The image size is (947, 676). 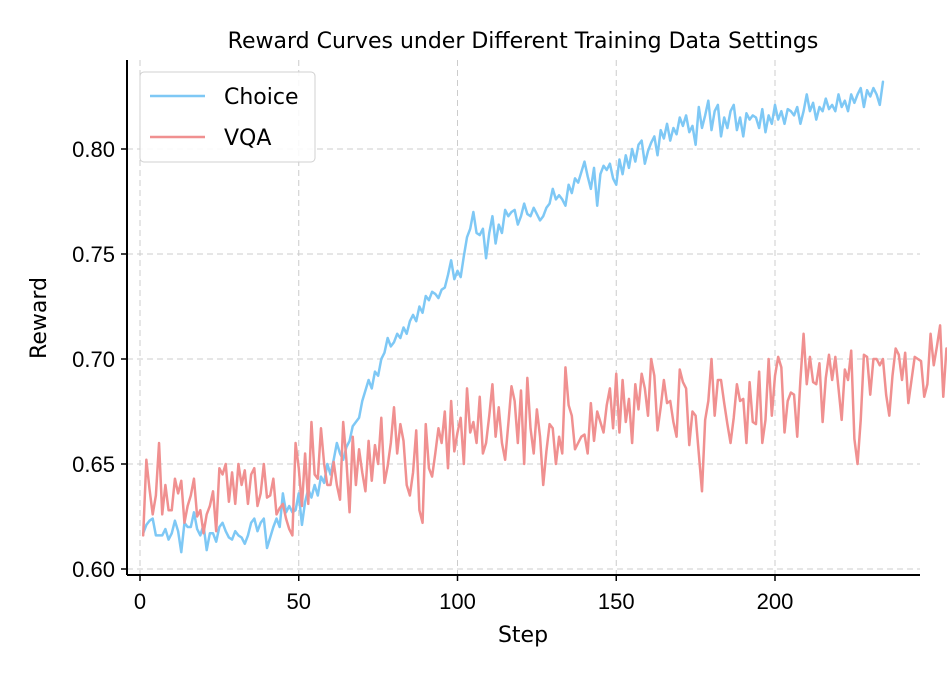 I want to click on x-tick-label: 50, so click(x=299, y=601).